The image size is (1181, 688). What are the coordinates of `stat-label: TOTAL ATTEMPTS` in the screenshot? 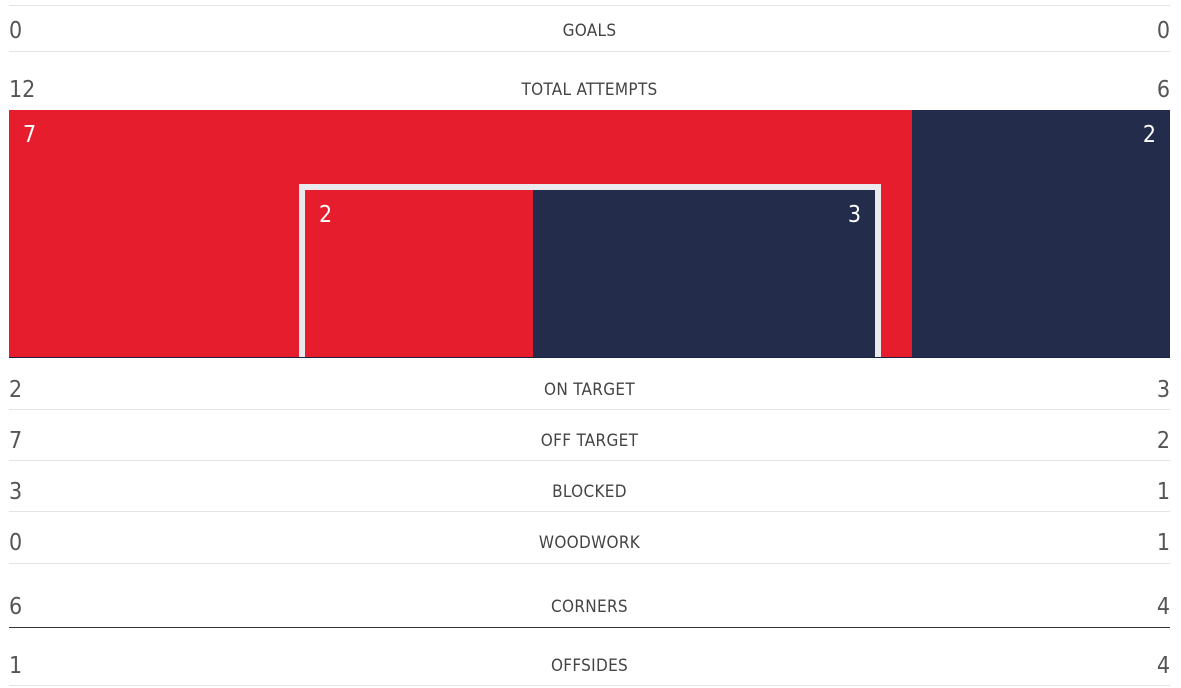 It's located at (589, 90).